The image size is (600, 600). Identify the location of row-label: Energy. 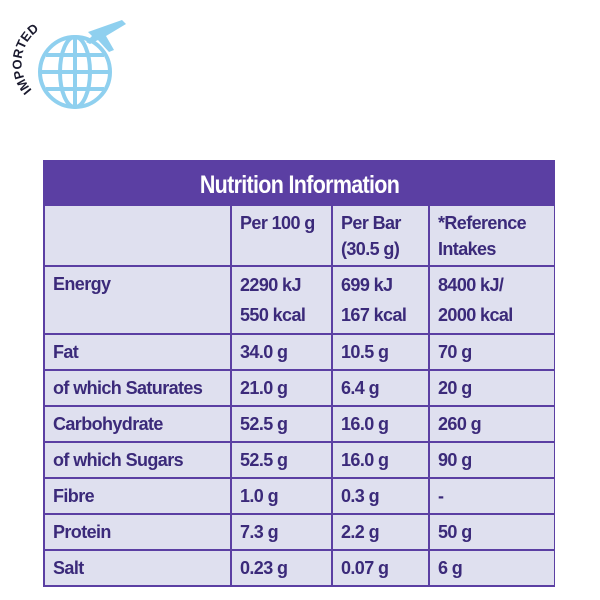
(137, 300).